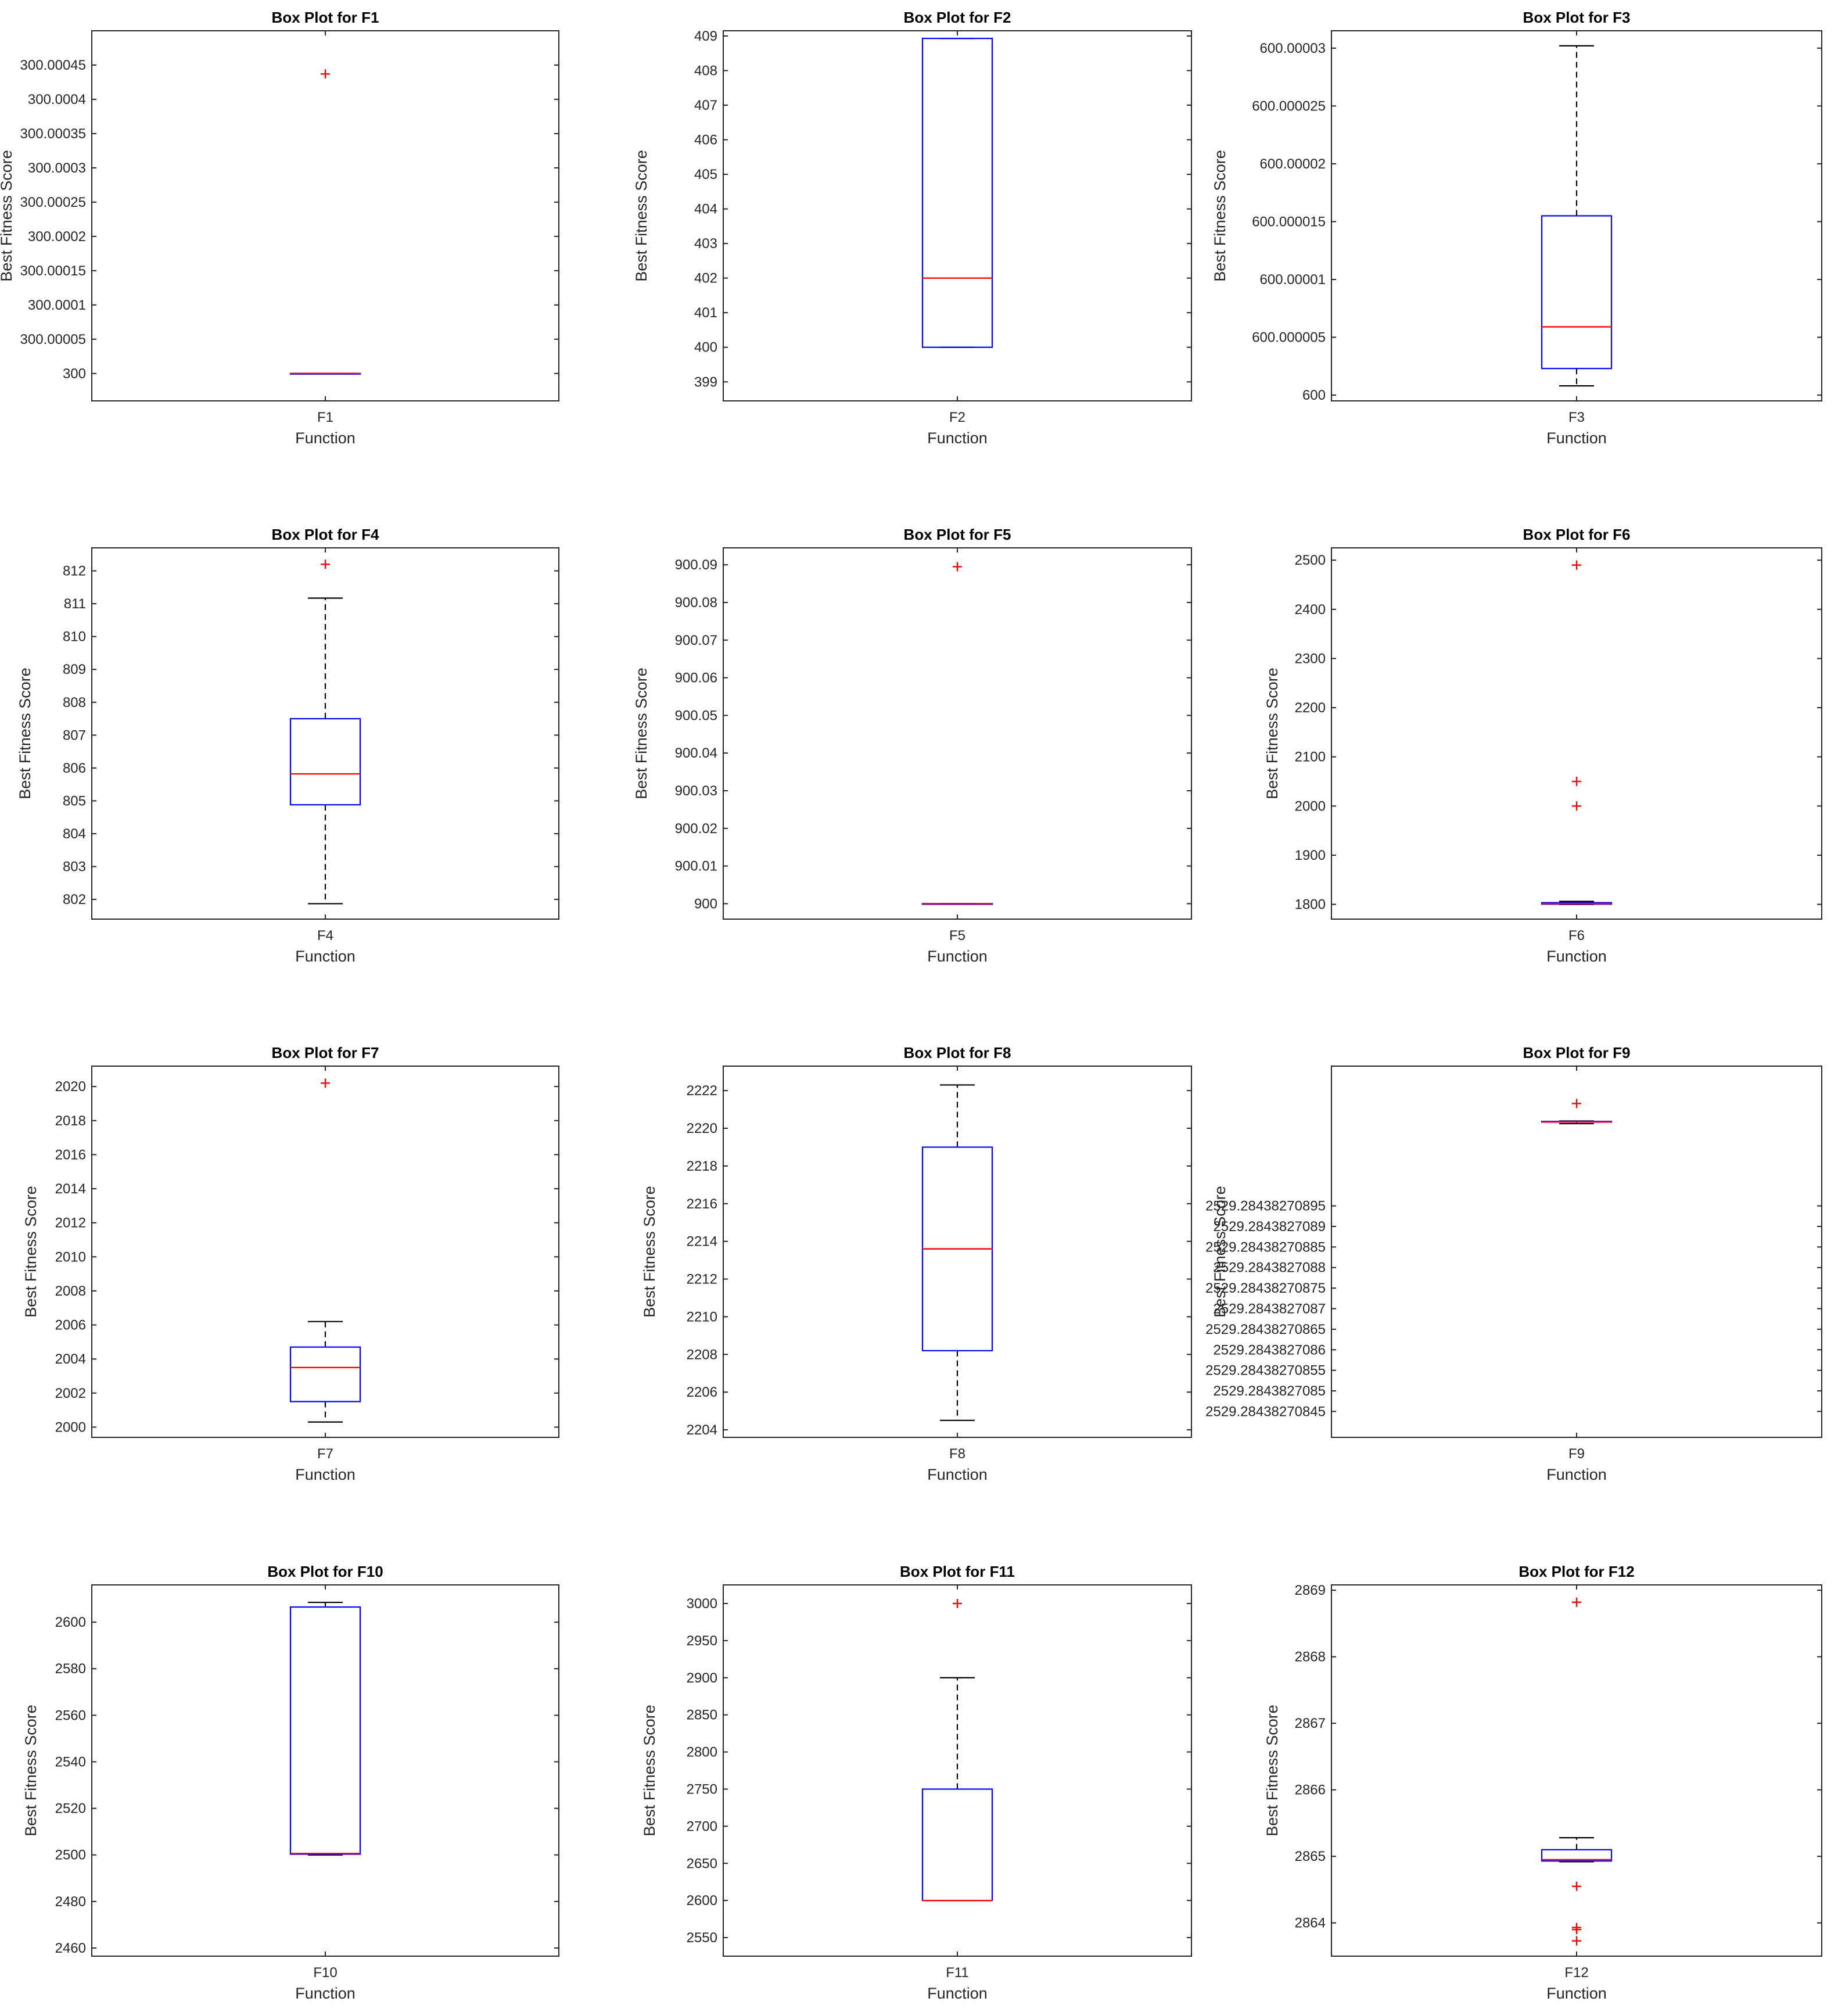 The width and height of the screenshot is (1838, 2016). Describe the element at coordinates (1577, 1112) in the screenshot. I see `box-f9` at that location.